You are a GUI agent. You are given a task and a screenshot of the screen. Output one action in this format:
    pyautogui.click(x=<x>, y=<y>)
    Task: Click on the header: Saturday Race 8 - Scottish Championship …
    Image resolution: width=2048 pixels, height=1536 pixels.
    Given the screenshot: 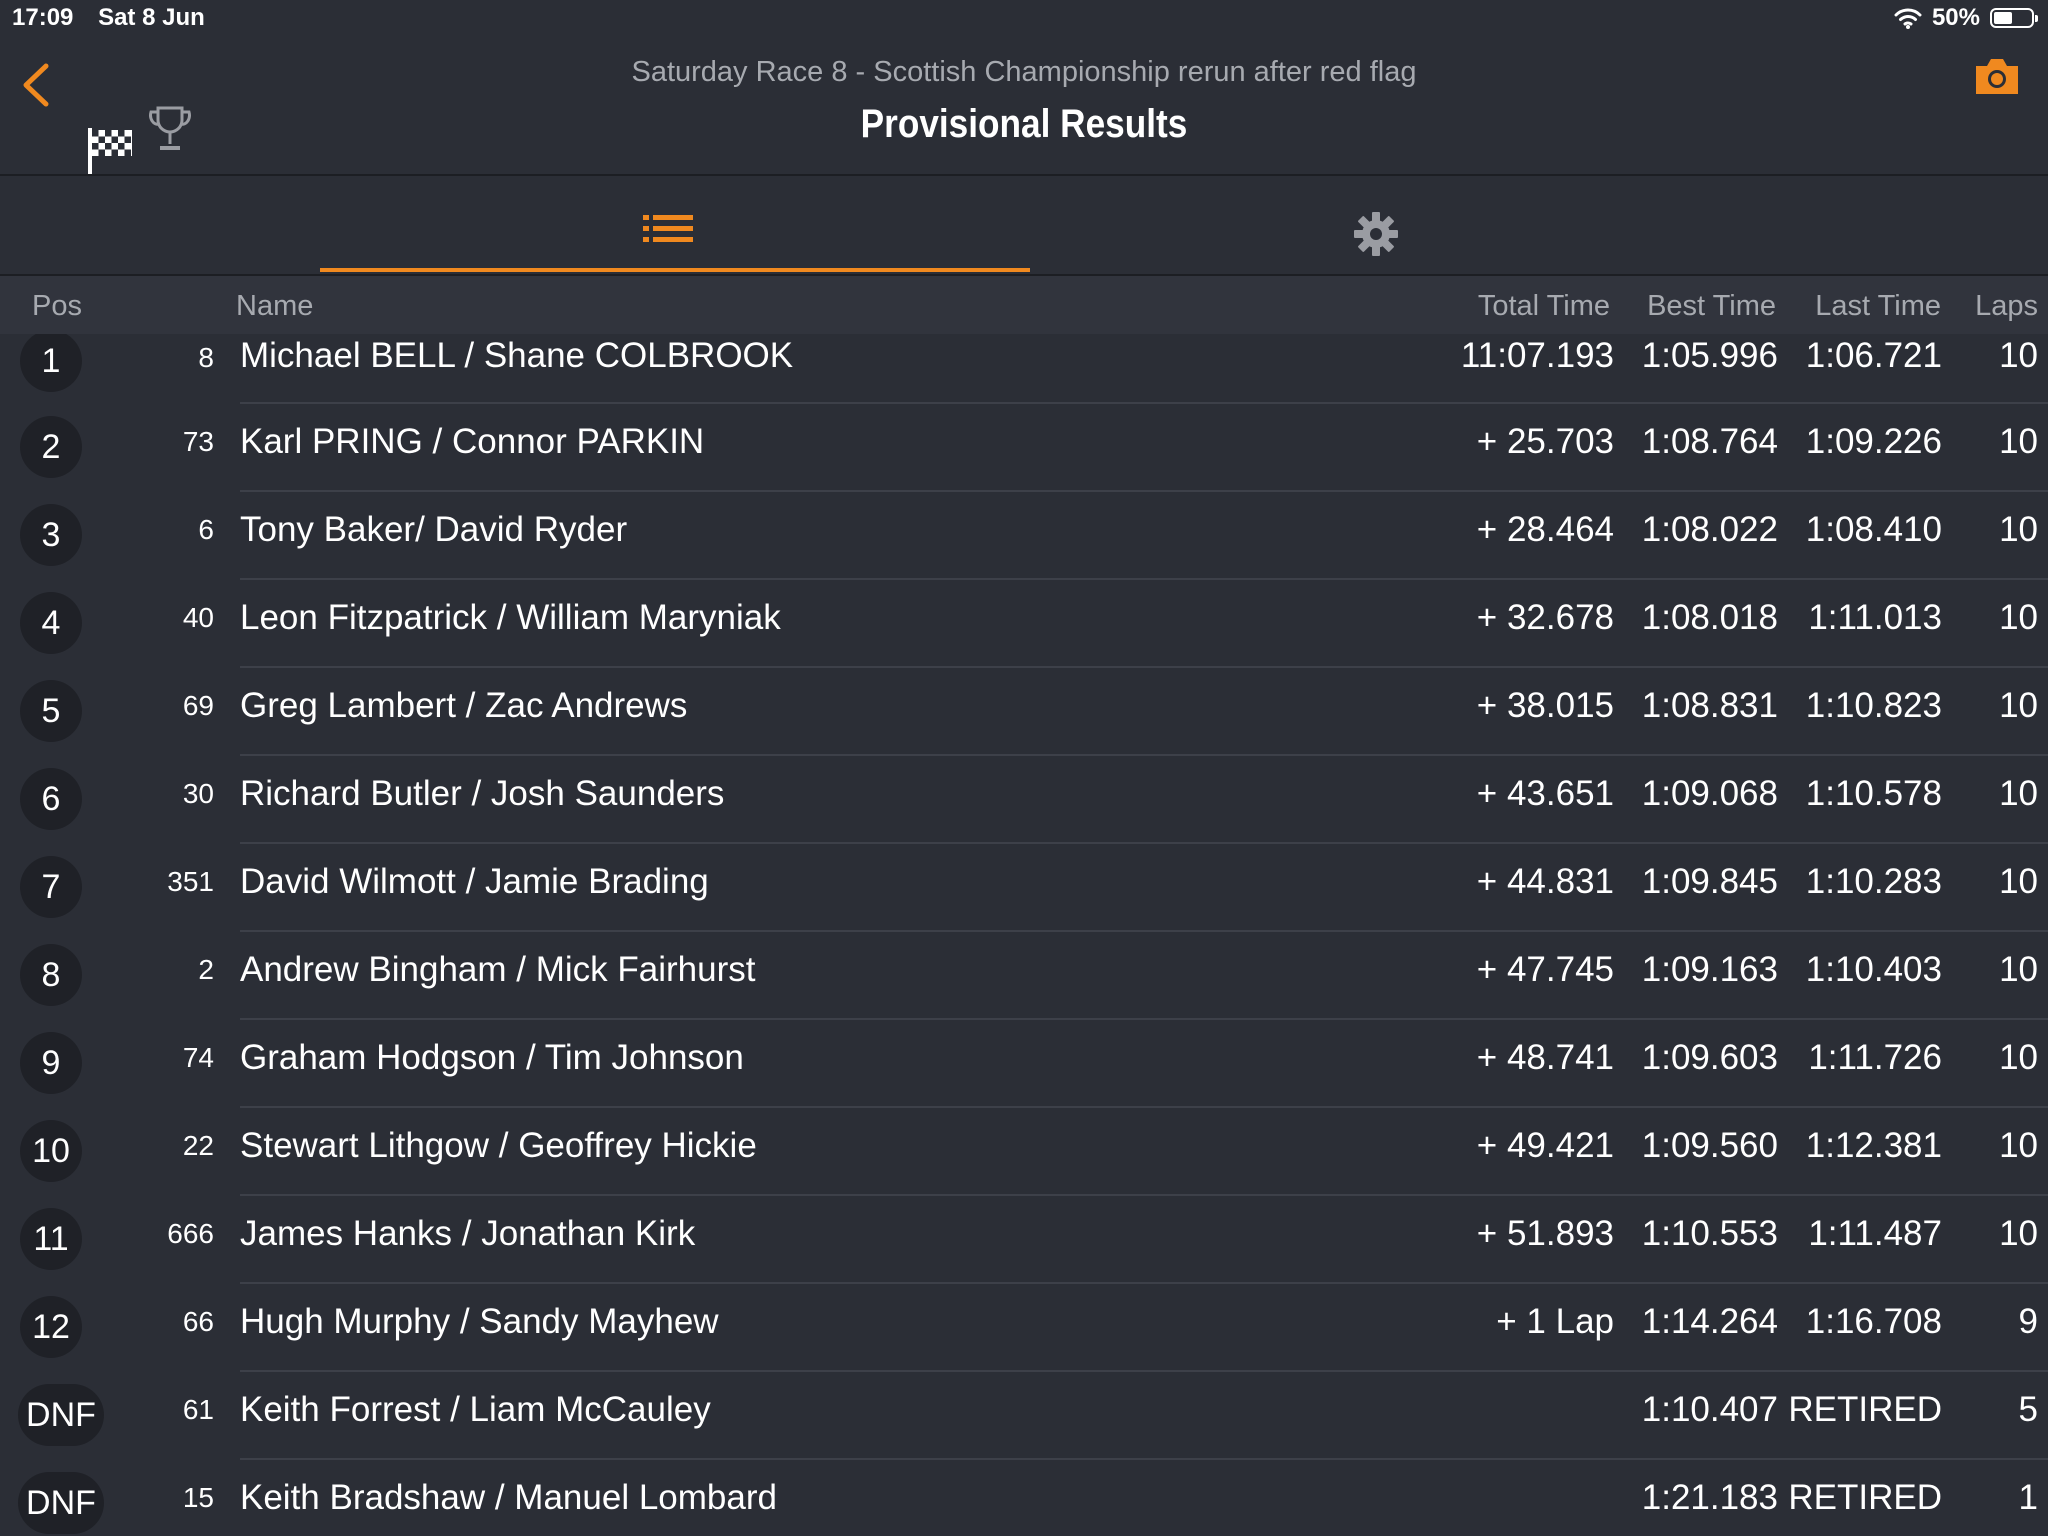 What is the action you would take?
    pyautogui.click(x=1024, y=108)
    